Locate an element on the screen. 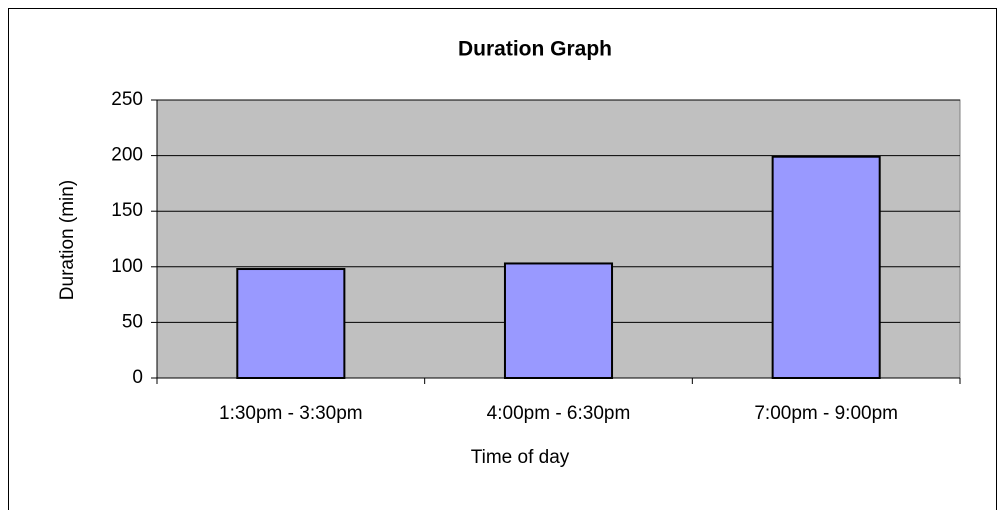 This screenshot has width=1005, height=510. x-tick-label: 1:30pm - 3:30pm is located at coordinates (291, 413).